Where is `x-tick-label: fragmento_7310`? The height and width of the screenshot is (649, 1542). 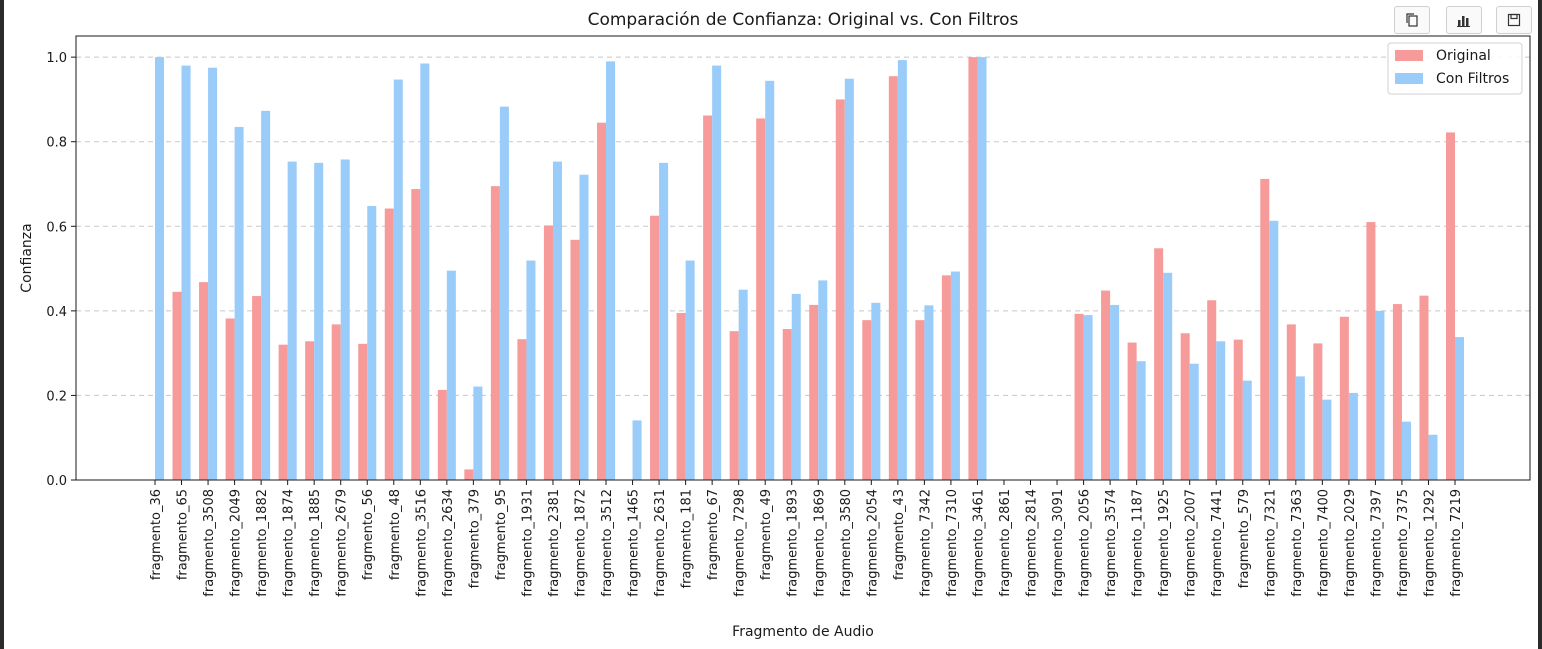
x-tick-label: fragmento_7310 is located at coordinates (952, 543).